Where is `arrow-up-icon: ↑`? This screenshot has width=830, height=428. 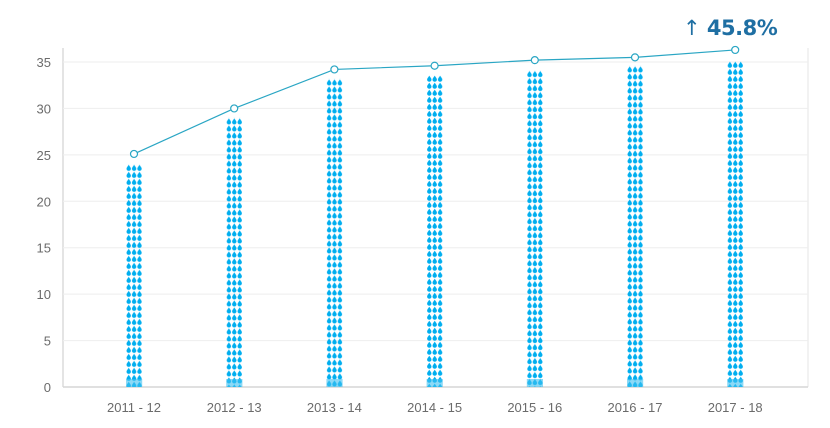
arrow-up-icon: ↑ is located at coordinates (692, 28).